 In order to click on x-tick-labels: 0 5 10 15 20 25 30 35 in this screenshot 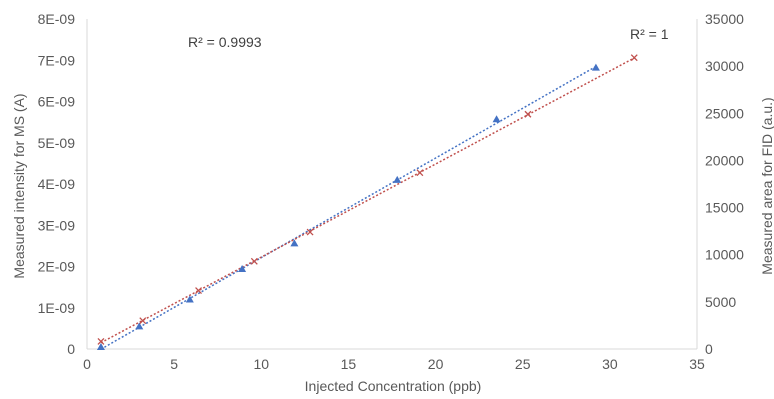, I will do `click(394, 364)`.